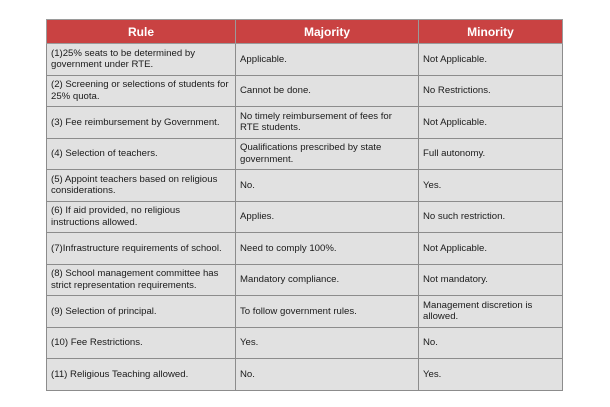 The height and width of the screenshot is (407, 610). I want to click on rule-cell: (3) Fee reimbursement by Government., so click(141, 122).